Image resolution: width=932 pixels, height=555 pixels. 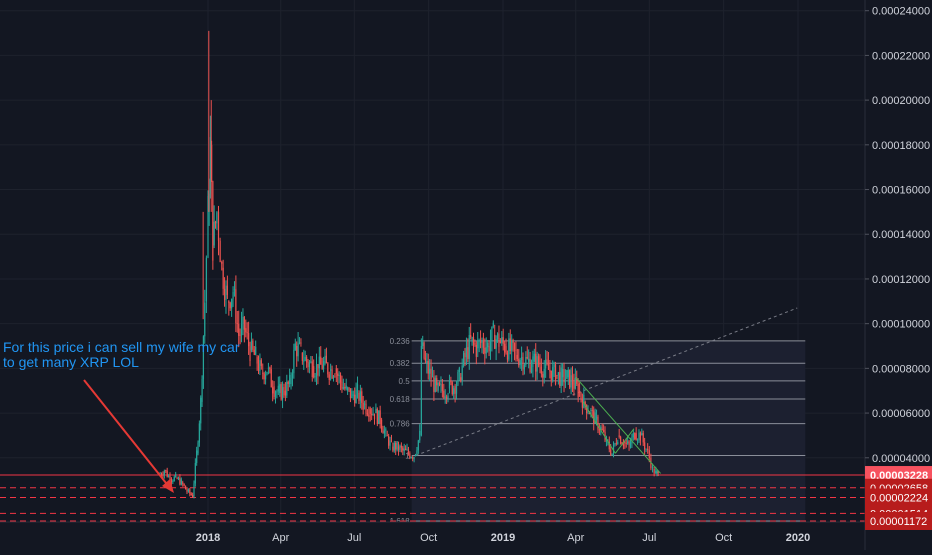 I want to click on x-tick-label: Jul, so click(x=649, y=538).